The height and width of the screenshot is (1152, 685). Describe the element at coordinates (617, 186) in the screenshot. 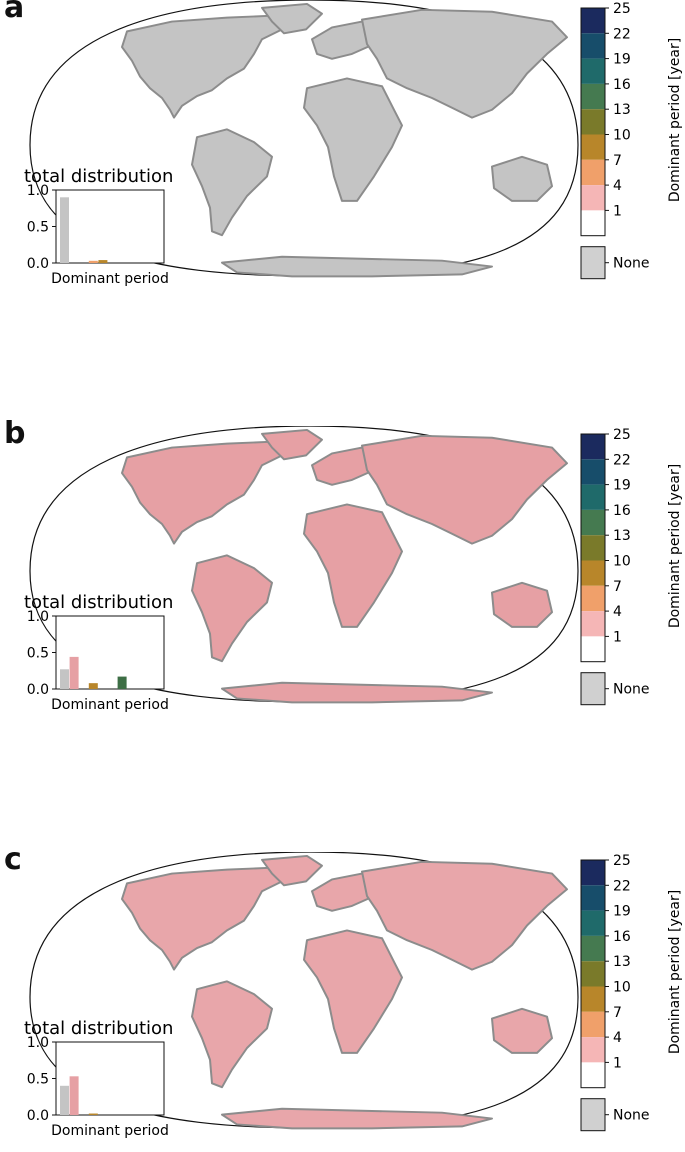

I see `colorbar-tick-label: 4` at that location.